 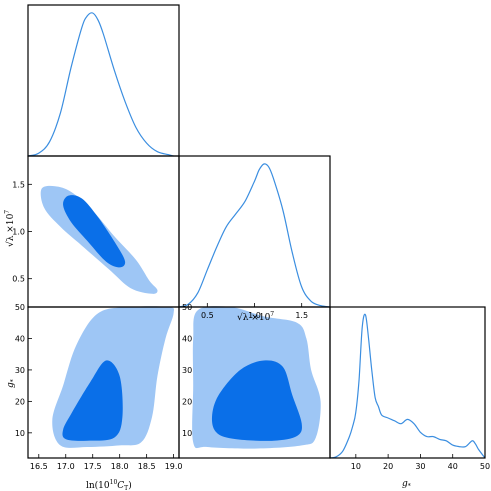 I want to click on x-axis-label-g: g*, so click(x=406, y=484).